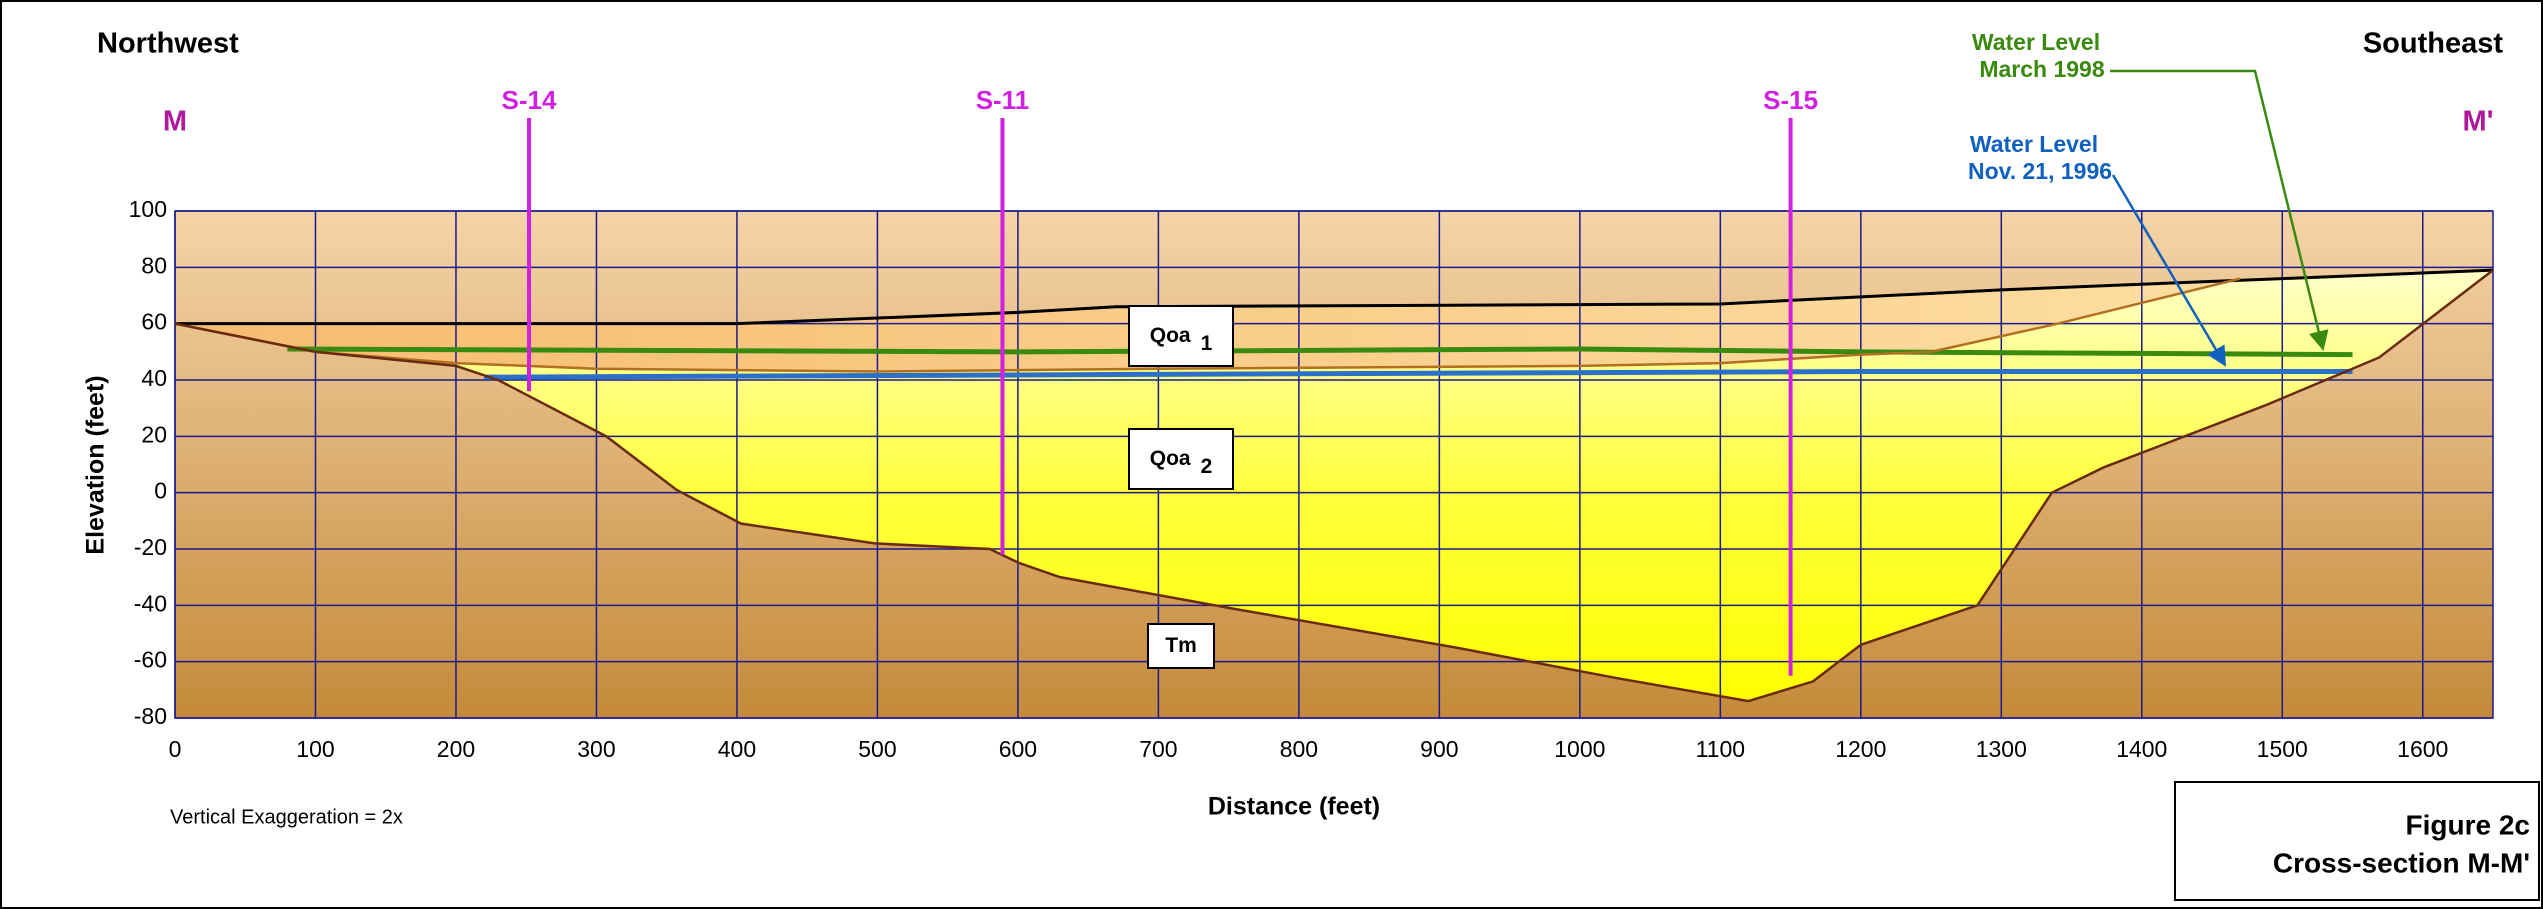  Describe the element at coordinates (2357, 841) in the screenshot. I see `figure-box` at that location.